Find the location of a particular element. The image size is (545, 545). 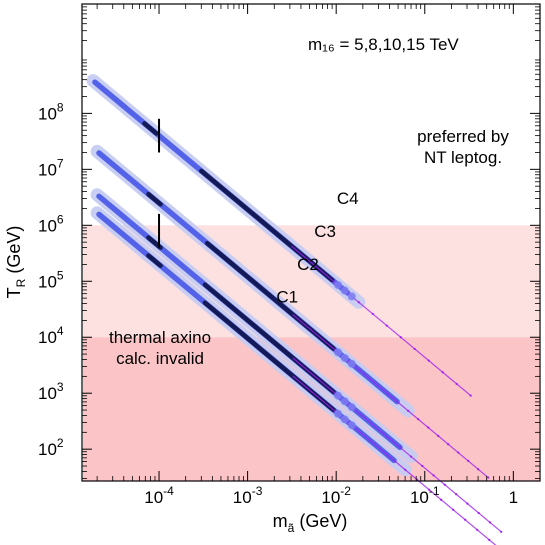

y-tick-label: 10⁴ is located at coordinates (51, 335).